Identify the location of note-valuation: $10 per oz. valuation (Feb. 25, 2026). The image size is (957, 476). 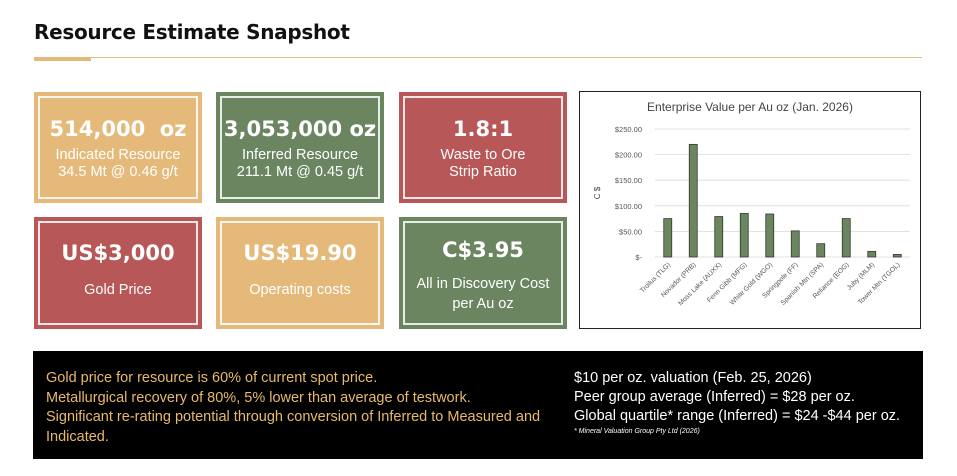
(693, 378).